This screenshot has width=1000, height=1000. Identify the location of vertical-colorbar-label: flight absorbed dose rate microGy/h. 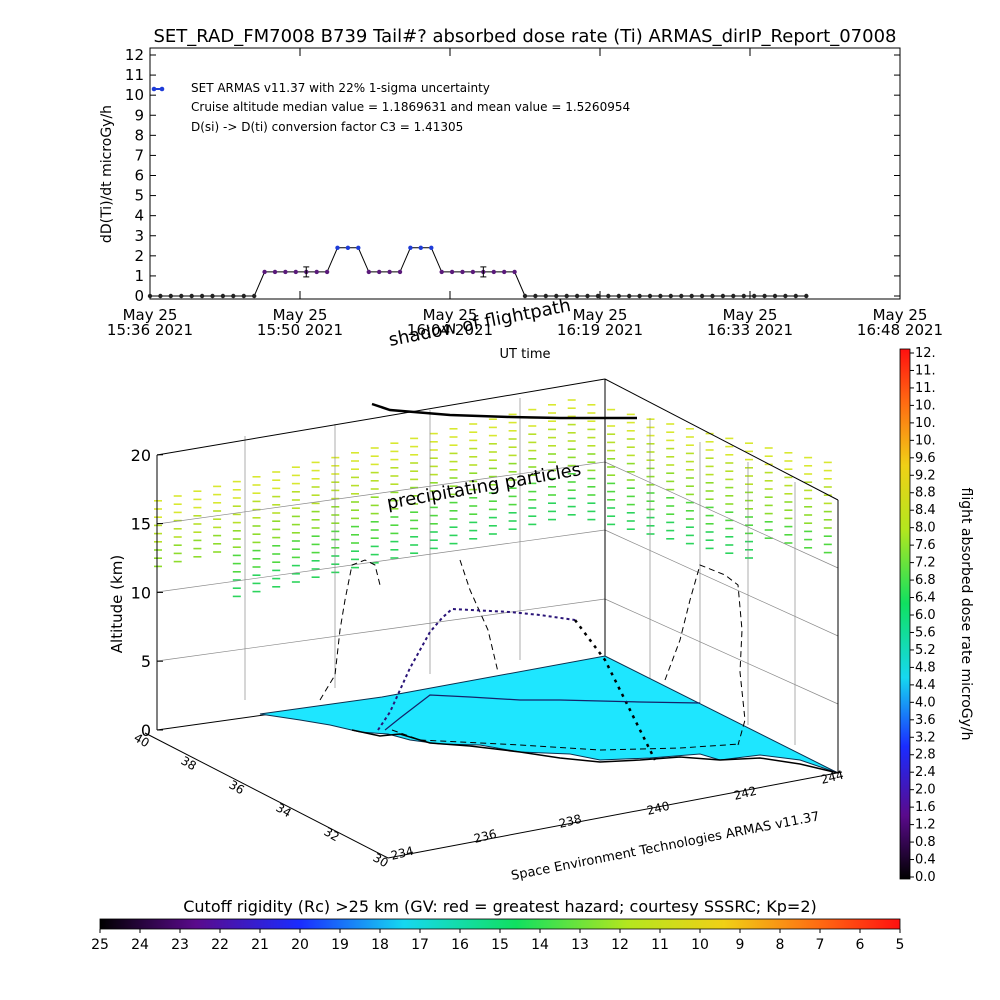
(966, 614).